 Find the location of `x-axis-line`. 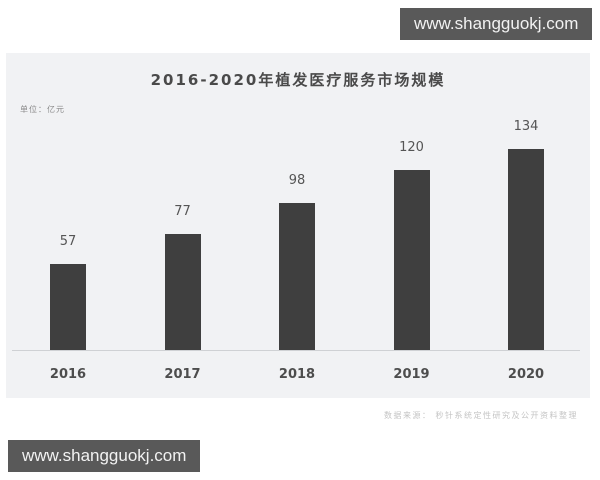

x-axis-line is located at coordinates (296, 350).